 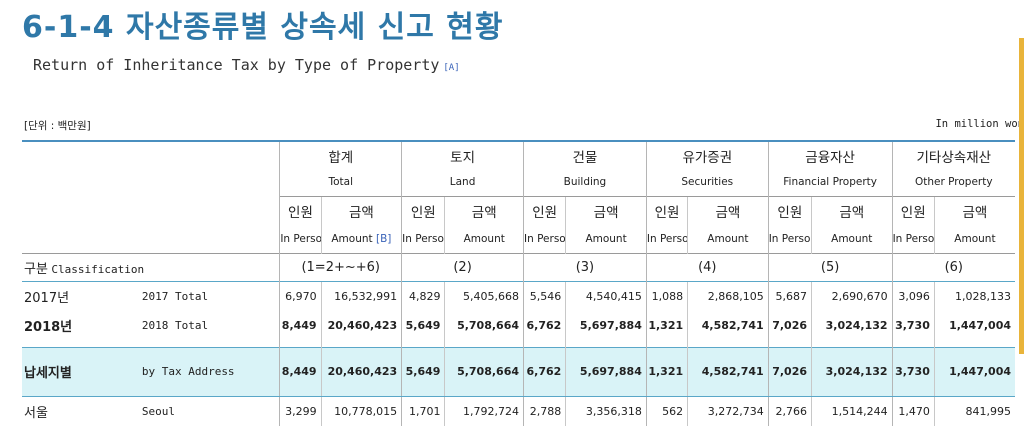 I want to click on table-cell: 2,690,670, so click(x=852, y=295).